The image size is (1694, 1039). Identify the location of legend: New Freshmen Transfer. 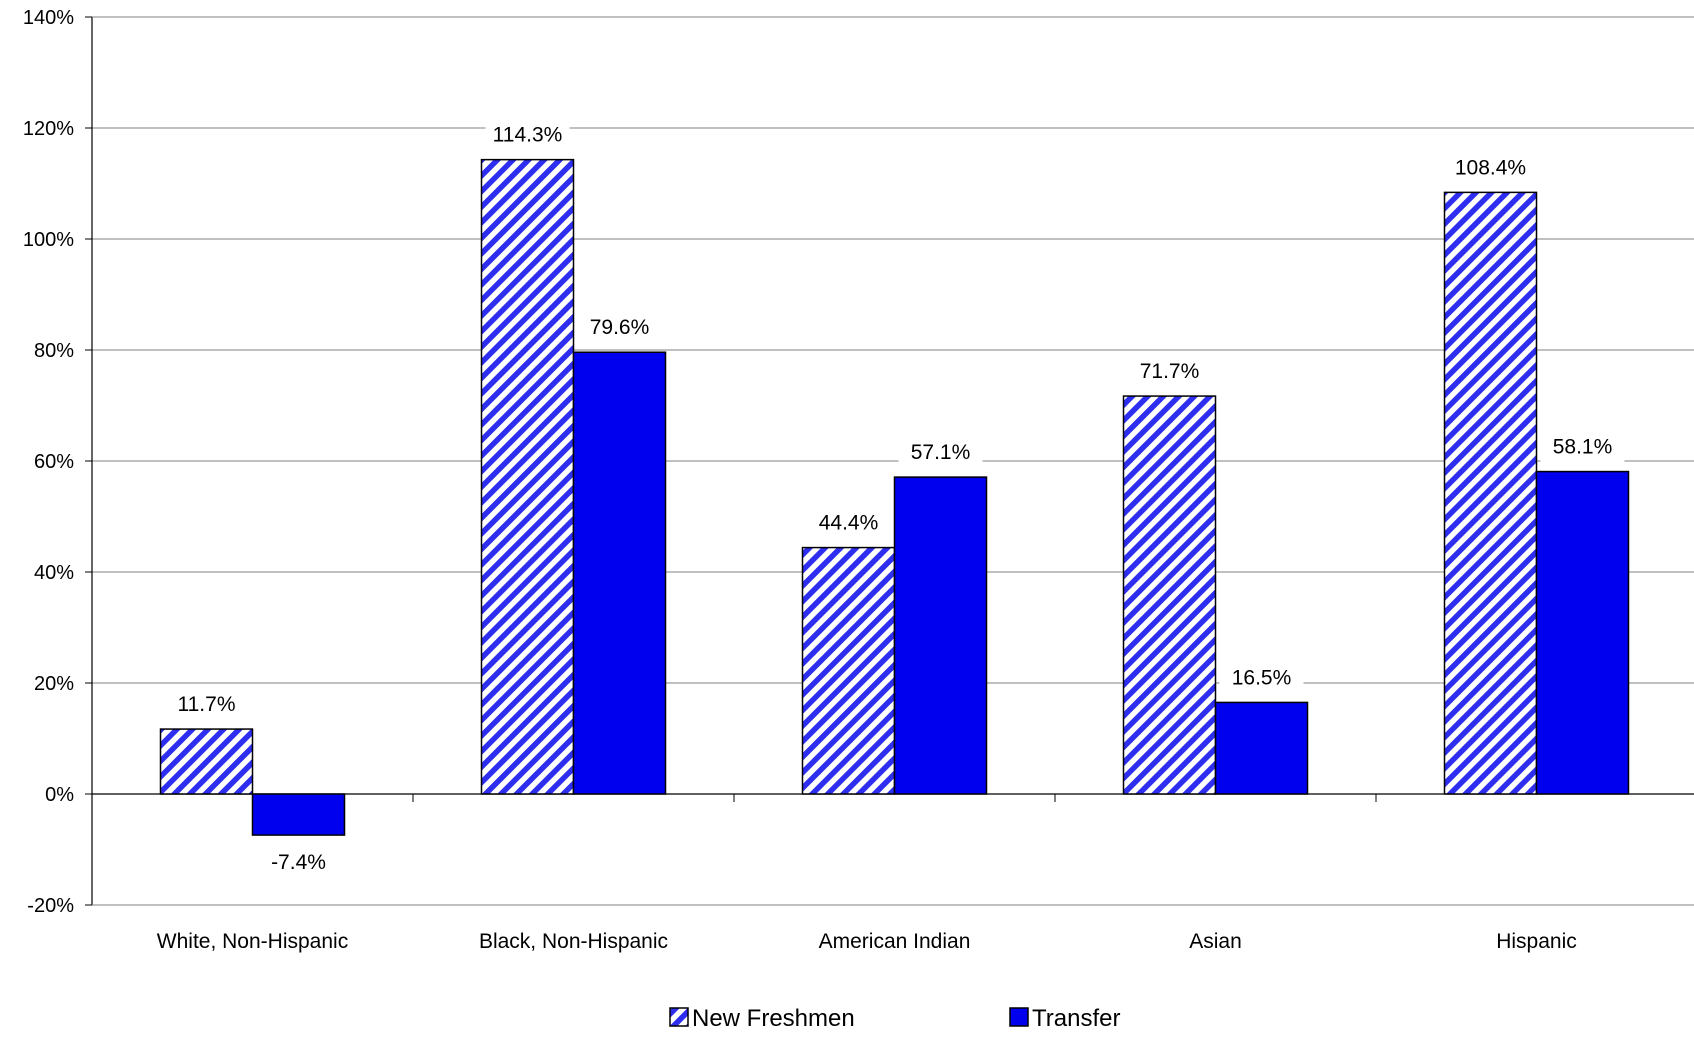
(894, 1018).